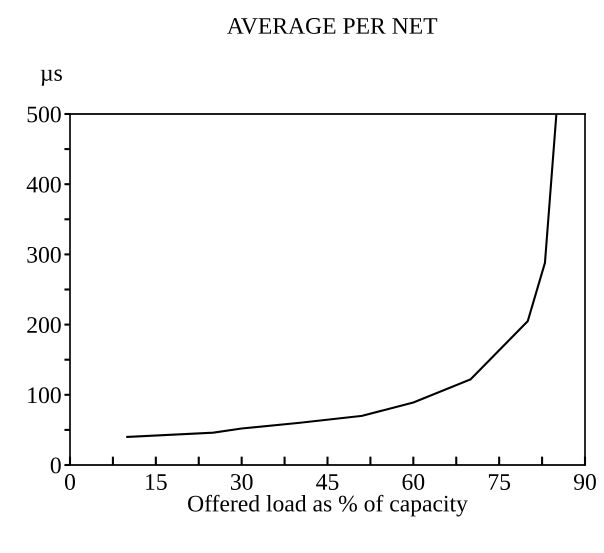  Describe the element at coordinates (156, 482) in the screenshot. I see `x-tick-label: 15` at that location.